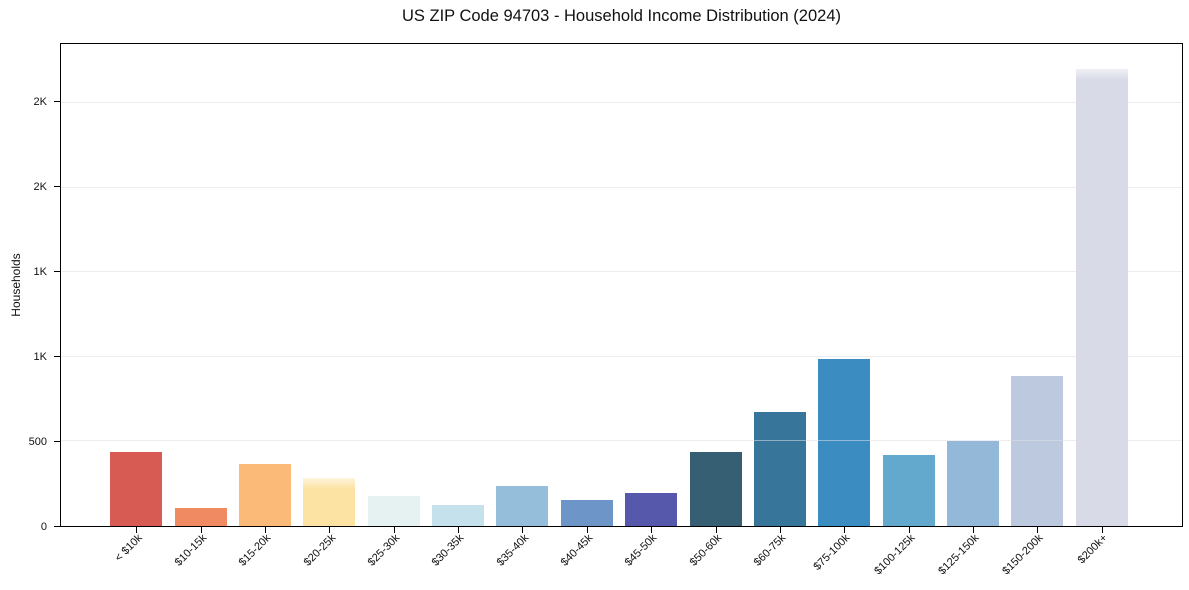  What do you see at coordinates (706, 550) in the screenshot?
I see `x-tick-label: $50-60k` at bounding box center [706, 550].